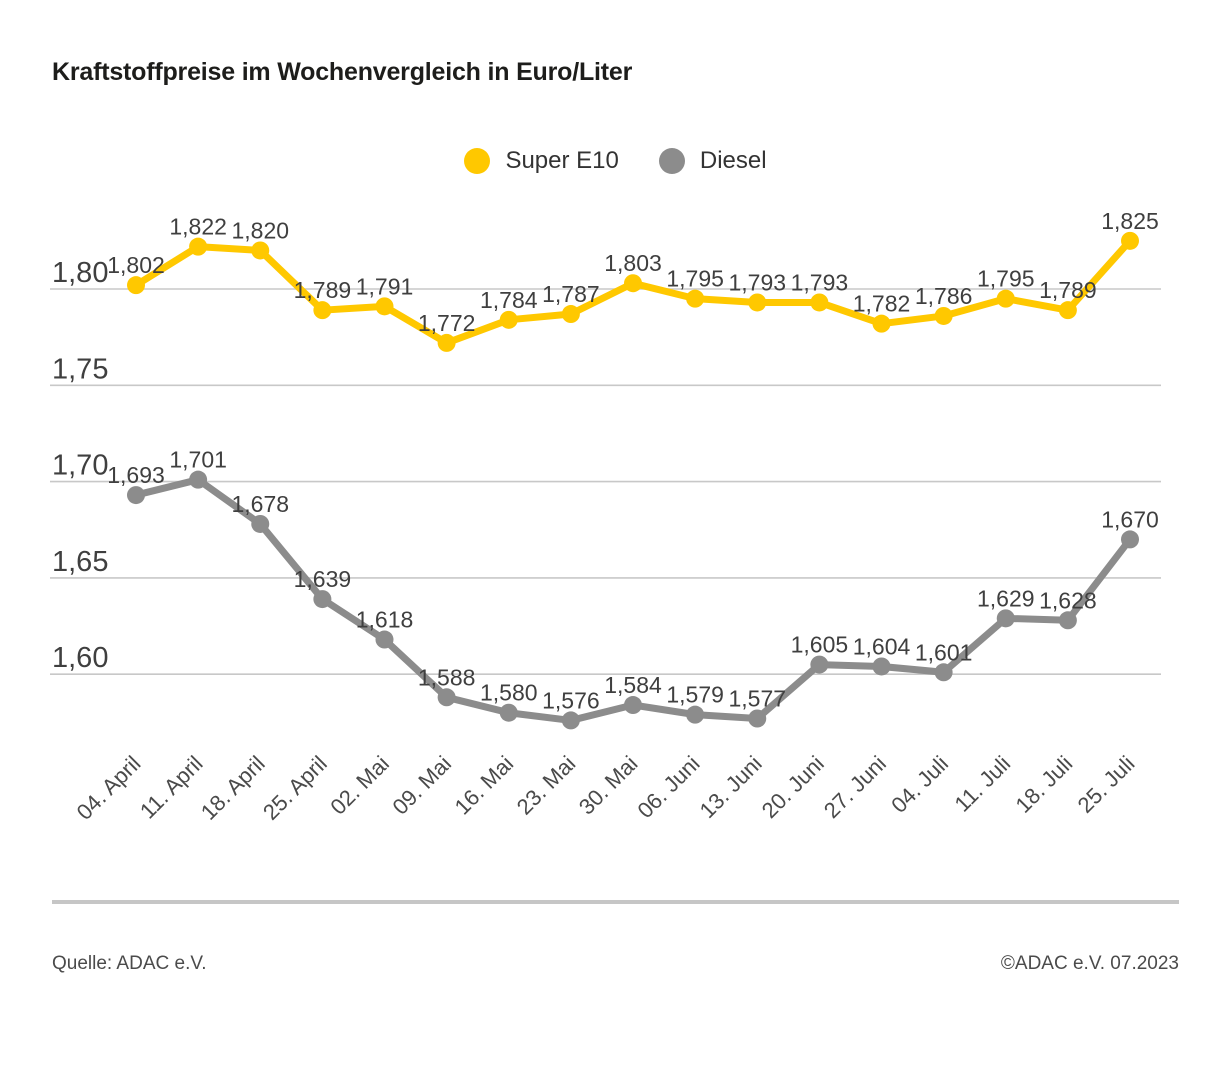 The height and width of the screenshot is (1080, 1231). Describe the element at coordinates (919, 784) in the screenshot. I see `x-axis-tick-label: 04. Juli` at that location.